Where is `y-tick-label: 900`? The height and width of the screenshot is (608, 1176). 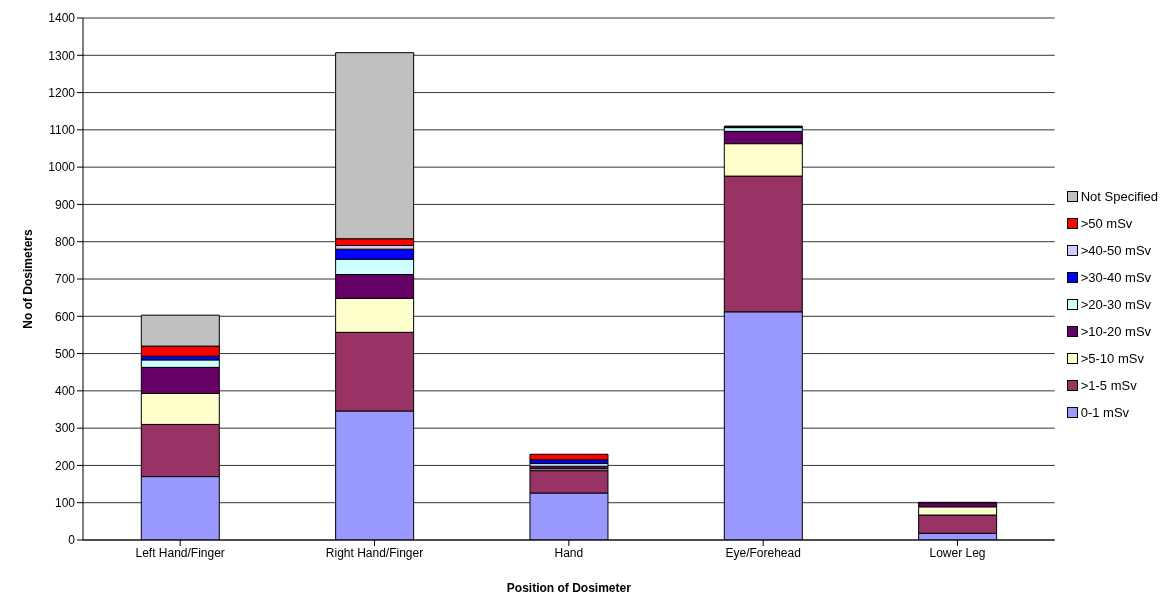 y-tick-label: 900 is located at coordinates (65, 204).